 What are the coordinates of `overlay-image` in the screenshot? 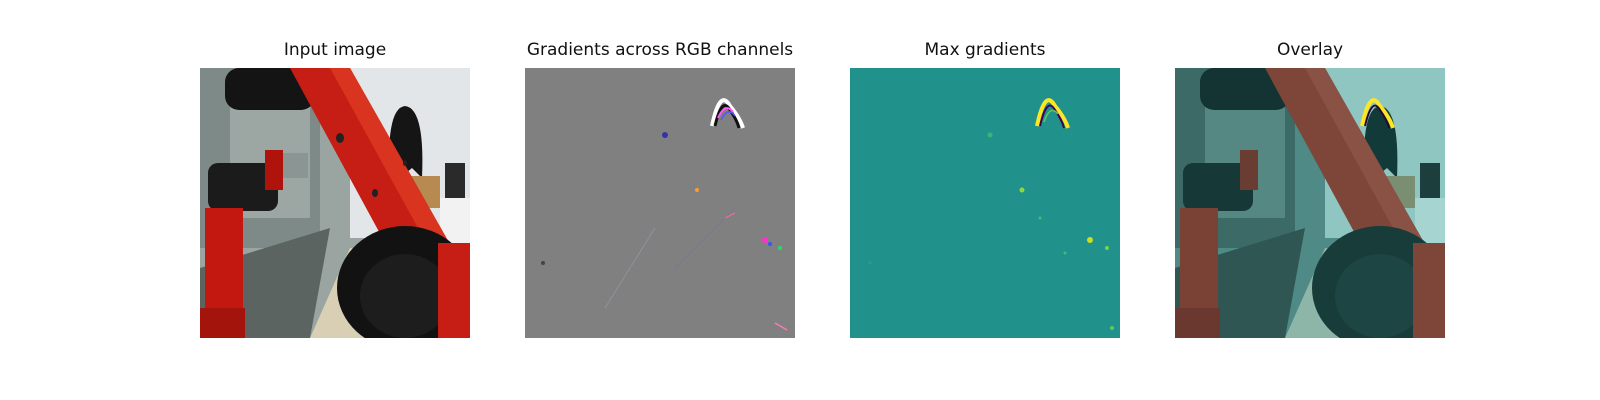 It's located at (1310, 203).